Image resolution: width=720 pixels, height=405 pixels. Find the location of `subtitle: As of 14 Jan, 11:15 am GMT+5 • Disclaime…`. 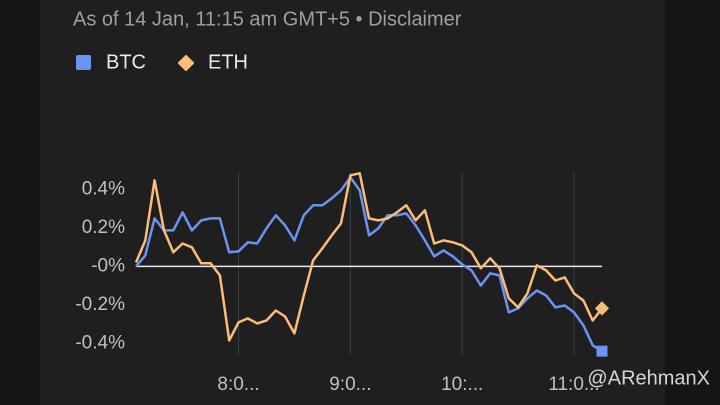

subtitle: As of 14 Jan, 11:15 am GMT+5 • Disclaime… is located at coordinates (267, 19).